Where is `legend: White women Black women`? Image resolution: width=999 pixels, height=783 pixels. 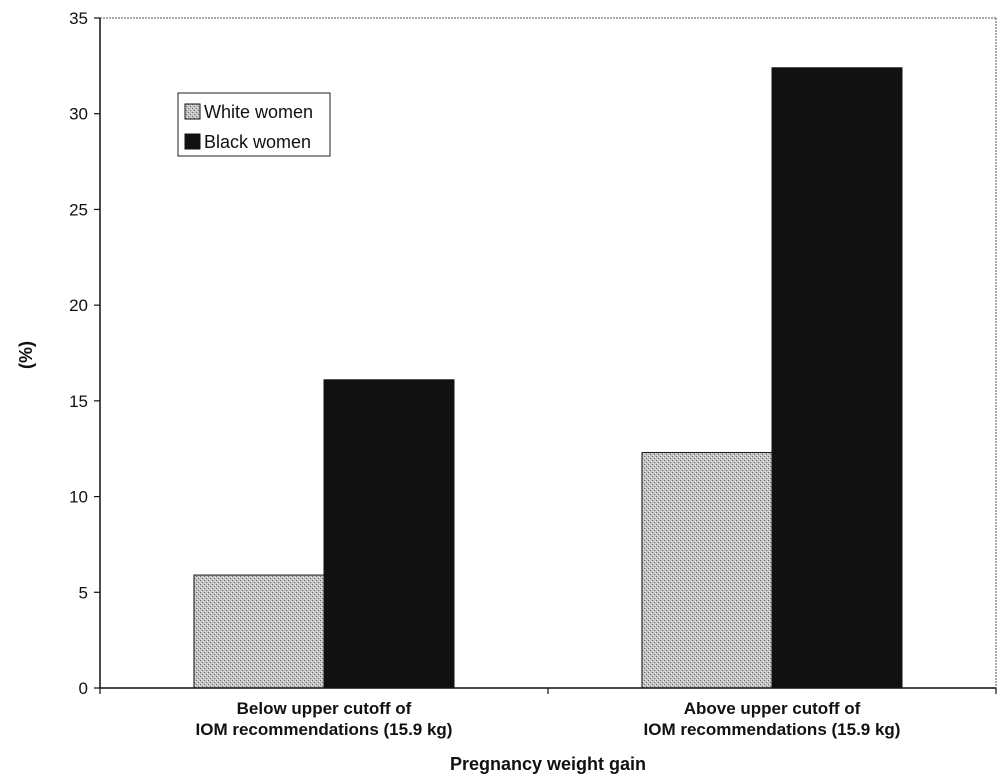 legend: White women Black women is located at coordinates (254, 124).